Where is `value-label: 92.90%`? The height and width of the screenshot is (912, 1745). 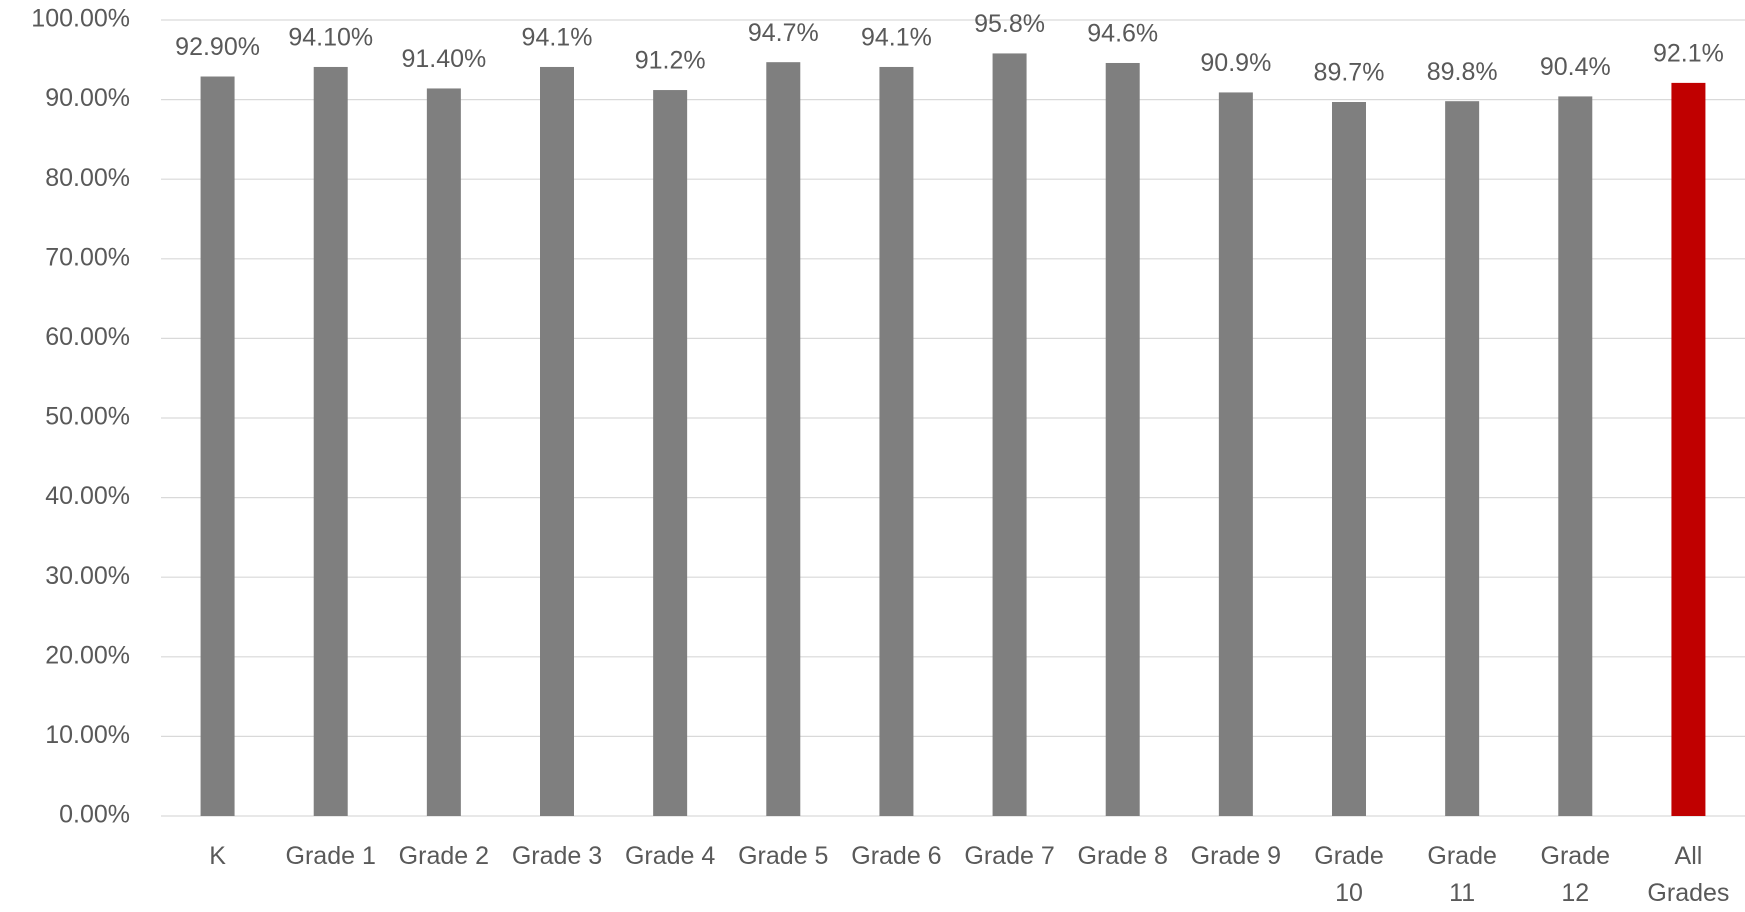 value-label: 92.90% is located at coordinates (217, 47).